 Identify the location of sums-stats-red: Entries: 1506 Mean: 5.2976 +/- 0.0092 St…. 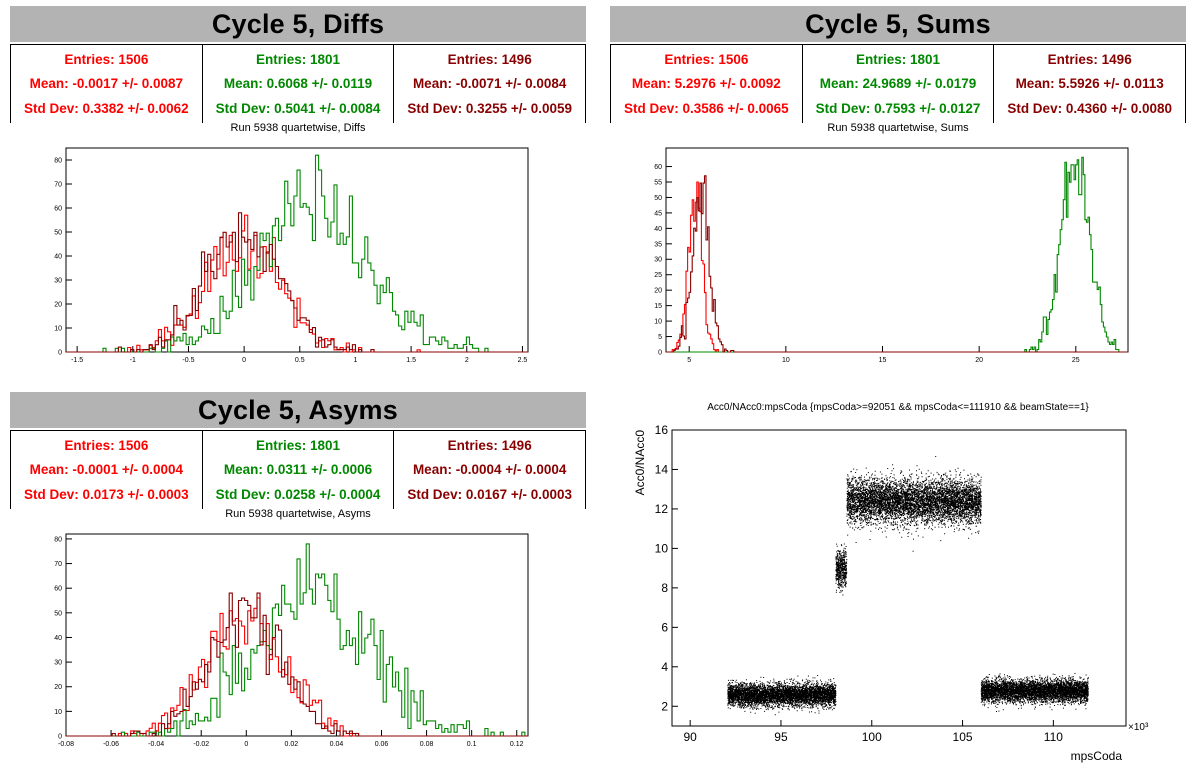
(706, 84).